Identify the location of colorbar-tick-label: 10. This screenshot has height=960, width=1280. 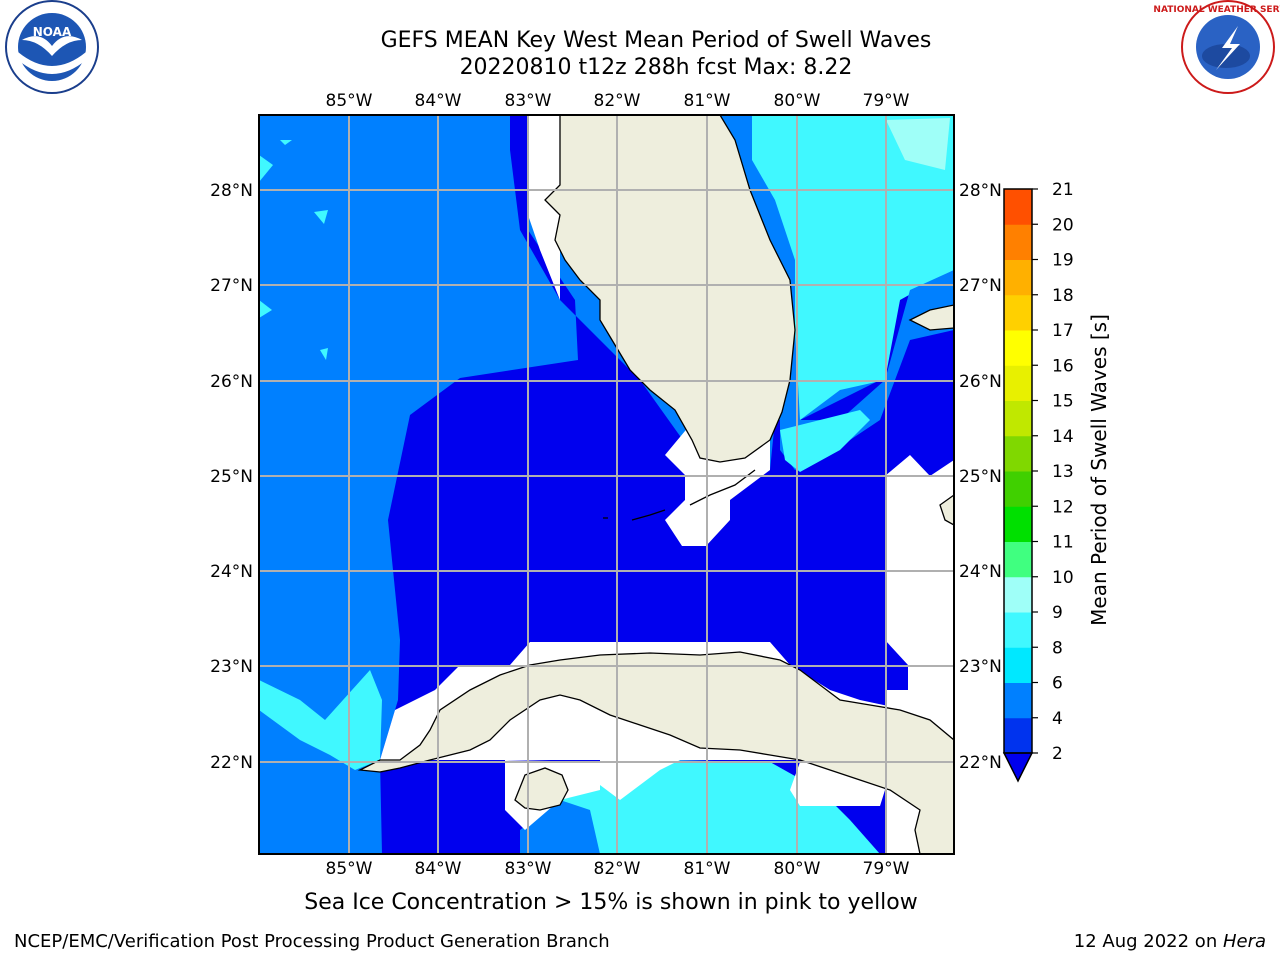
(1063, 578).